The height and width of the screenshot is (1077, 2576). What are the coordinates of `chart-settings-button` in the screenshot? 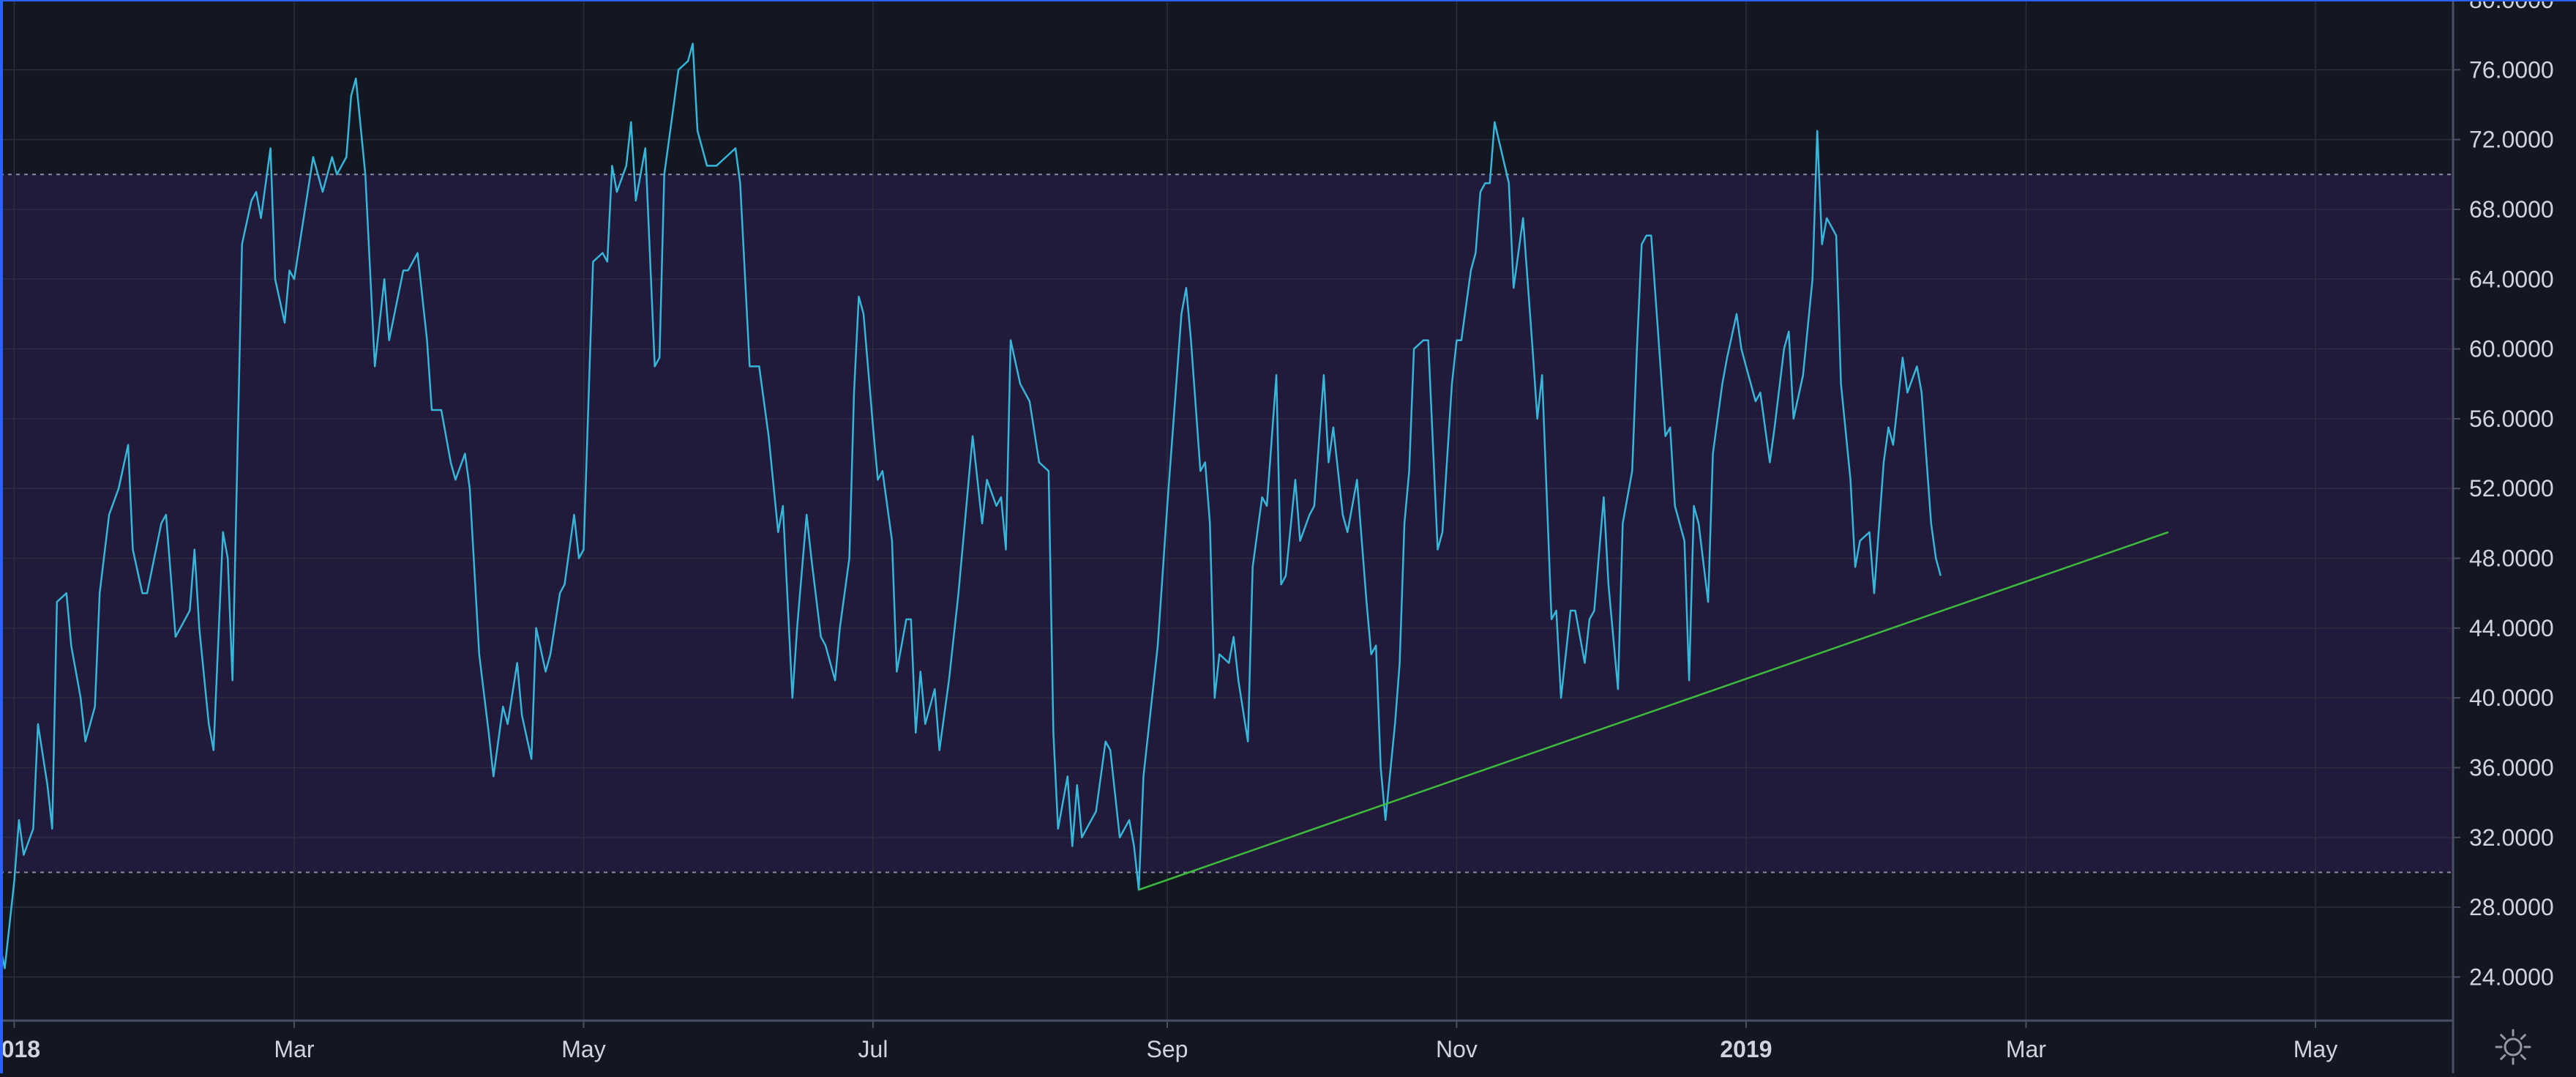 It's located at (2513, 1047).